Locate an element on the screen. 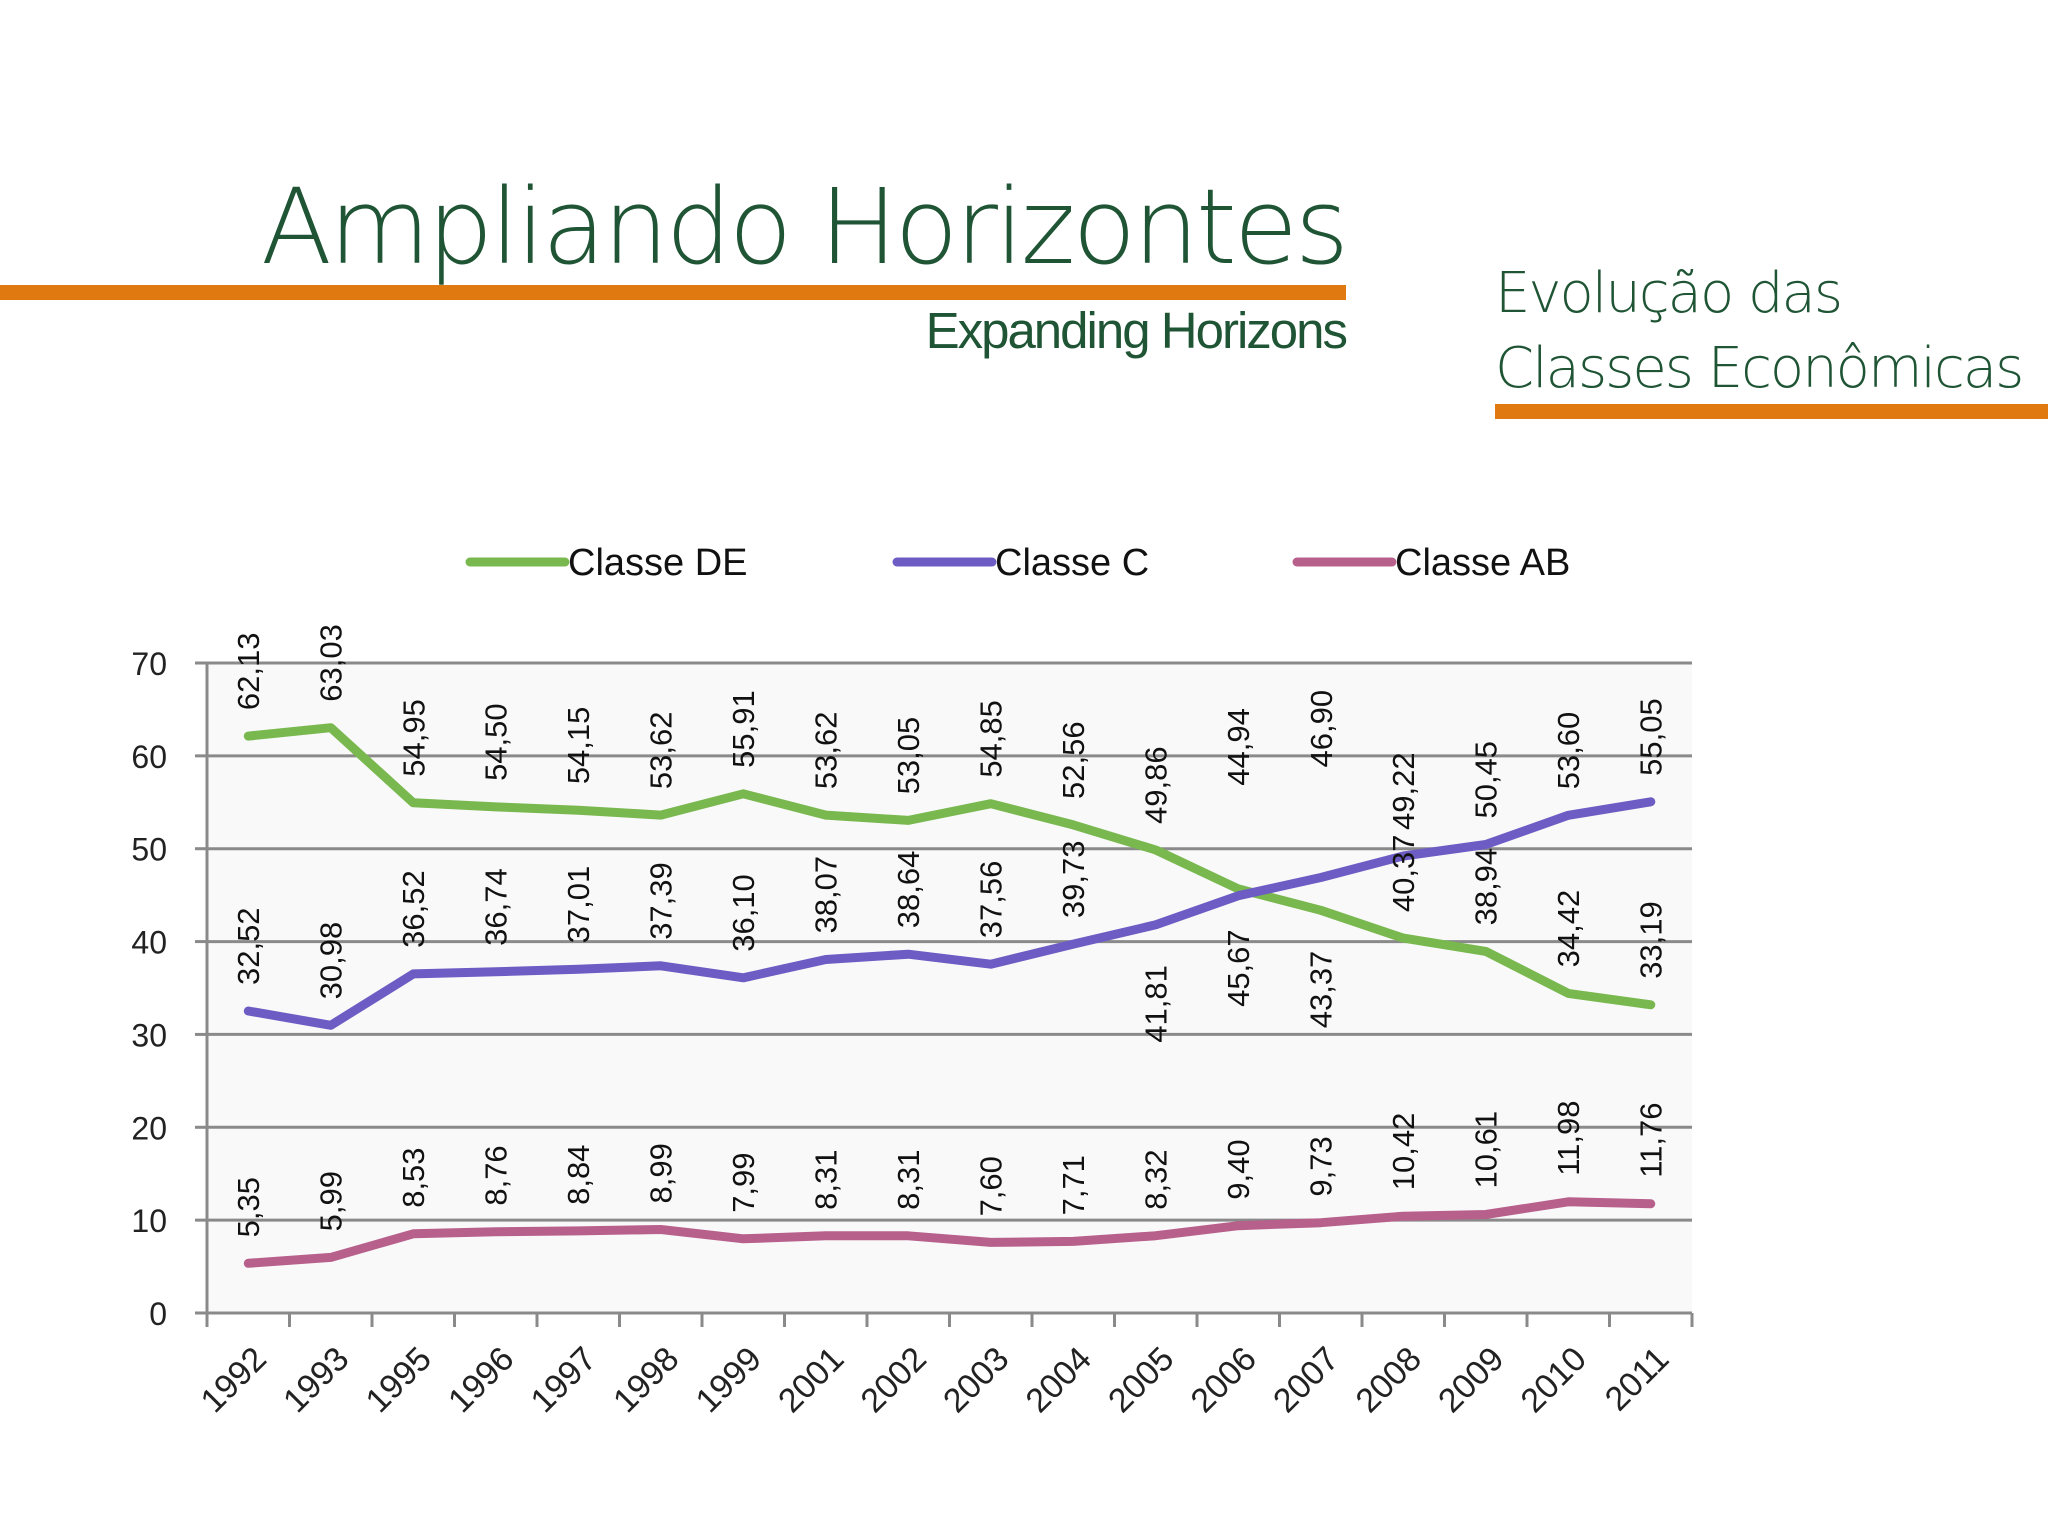  data-label: 41,81 is located at coordinates (1156, 1004).